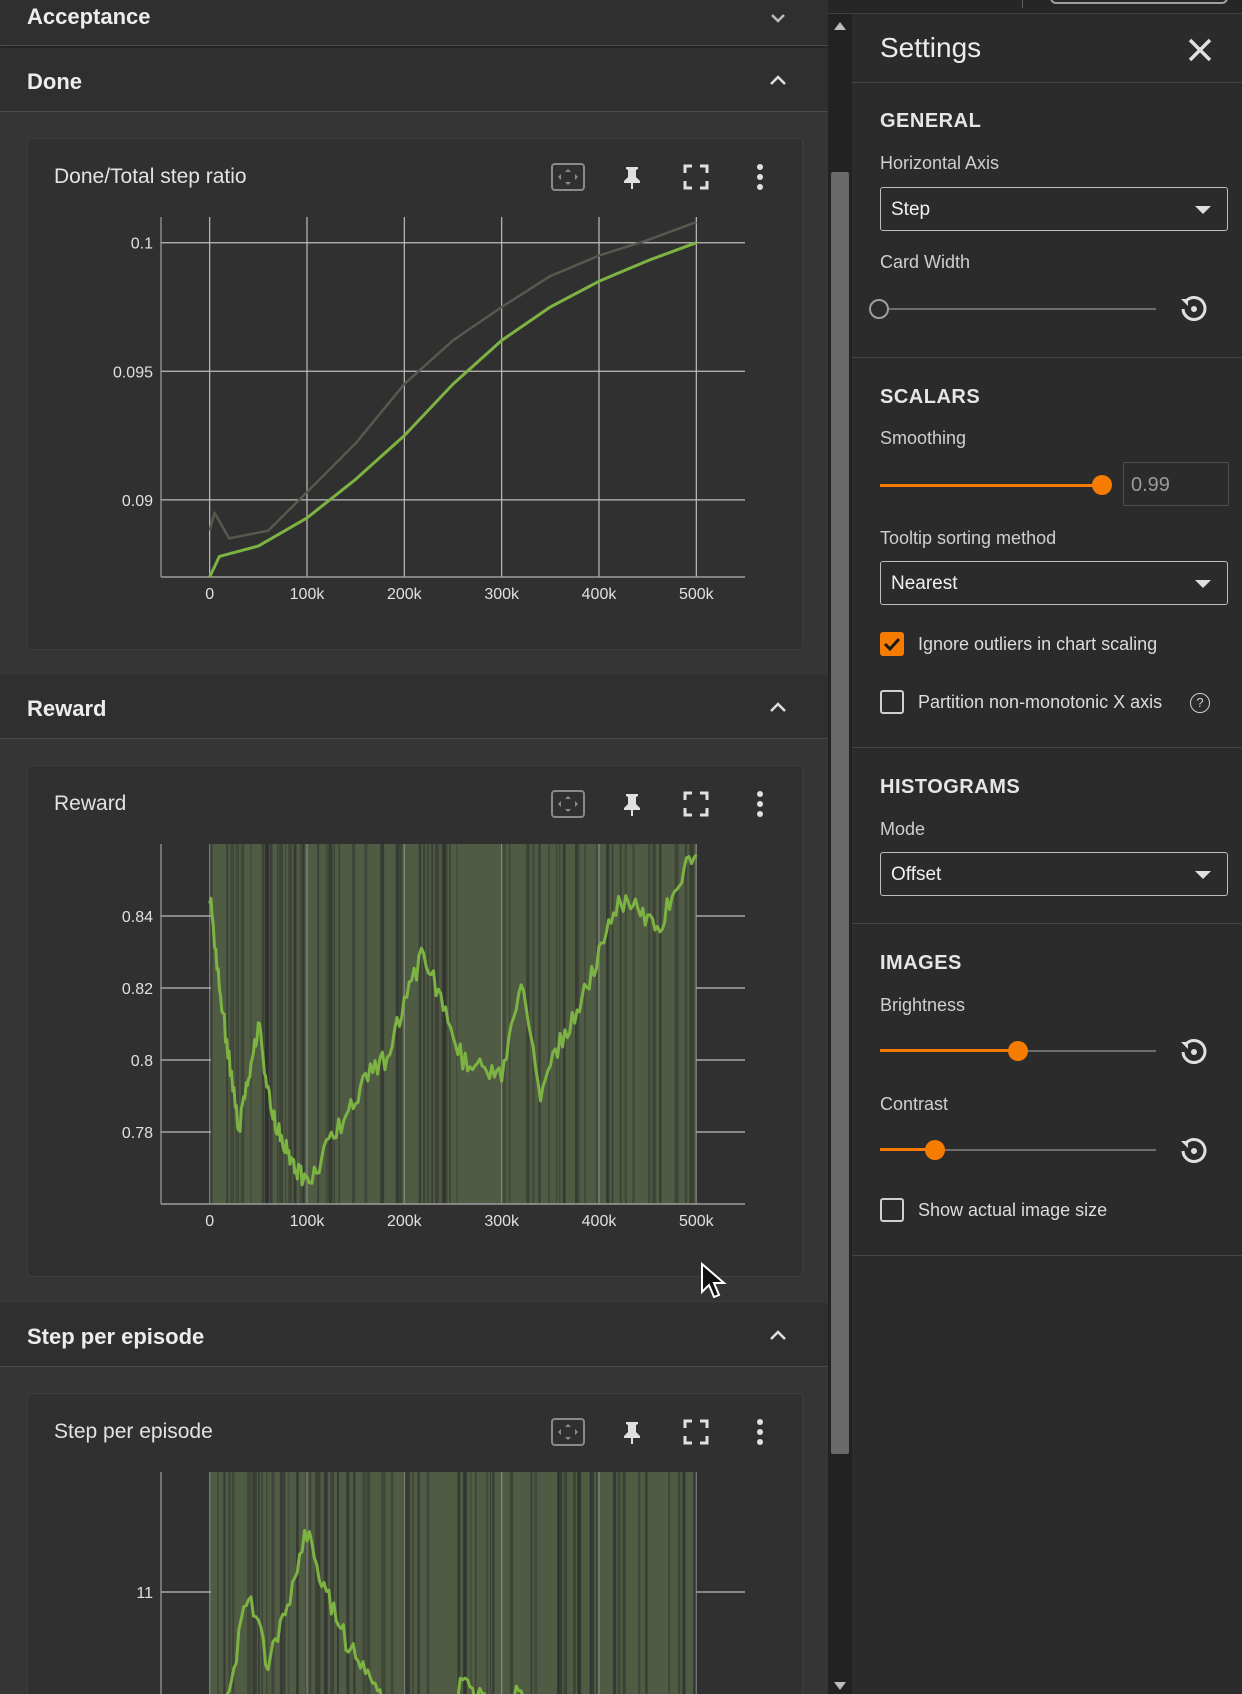  I want to click on help-icon: ?, so click(1200, 703).